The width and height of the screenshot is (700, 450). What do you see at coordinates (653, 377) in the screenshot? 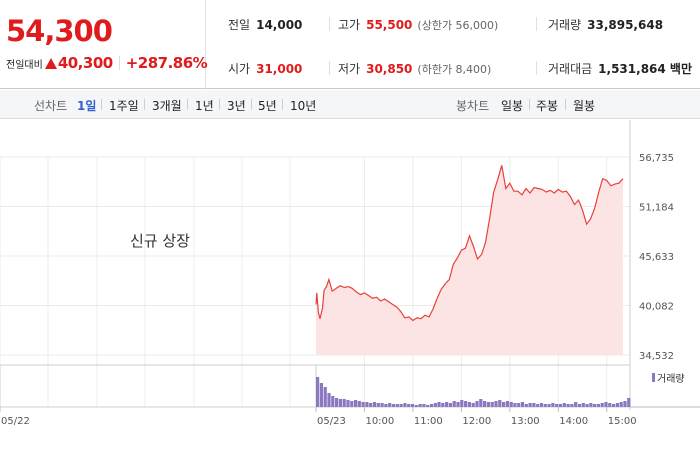
I see `volume-legend-swatch` at bounding box center [653, 377].